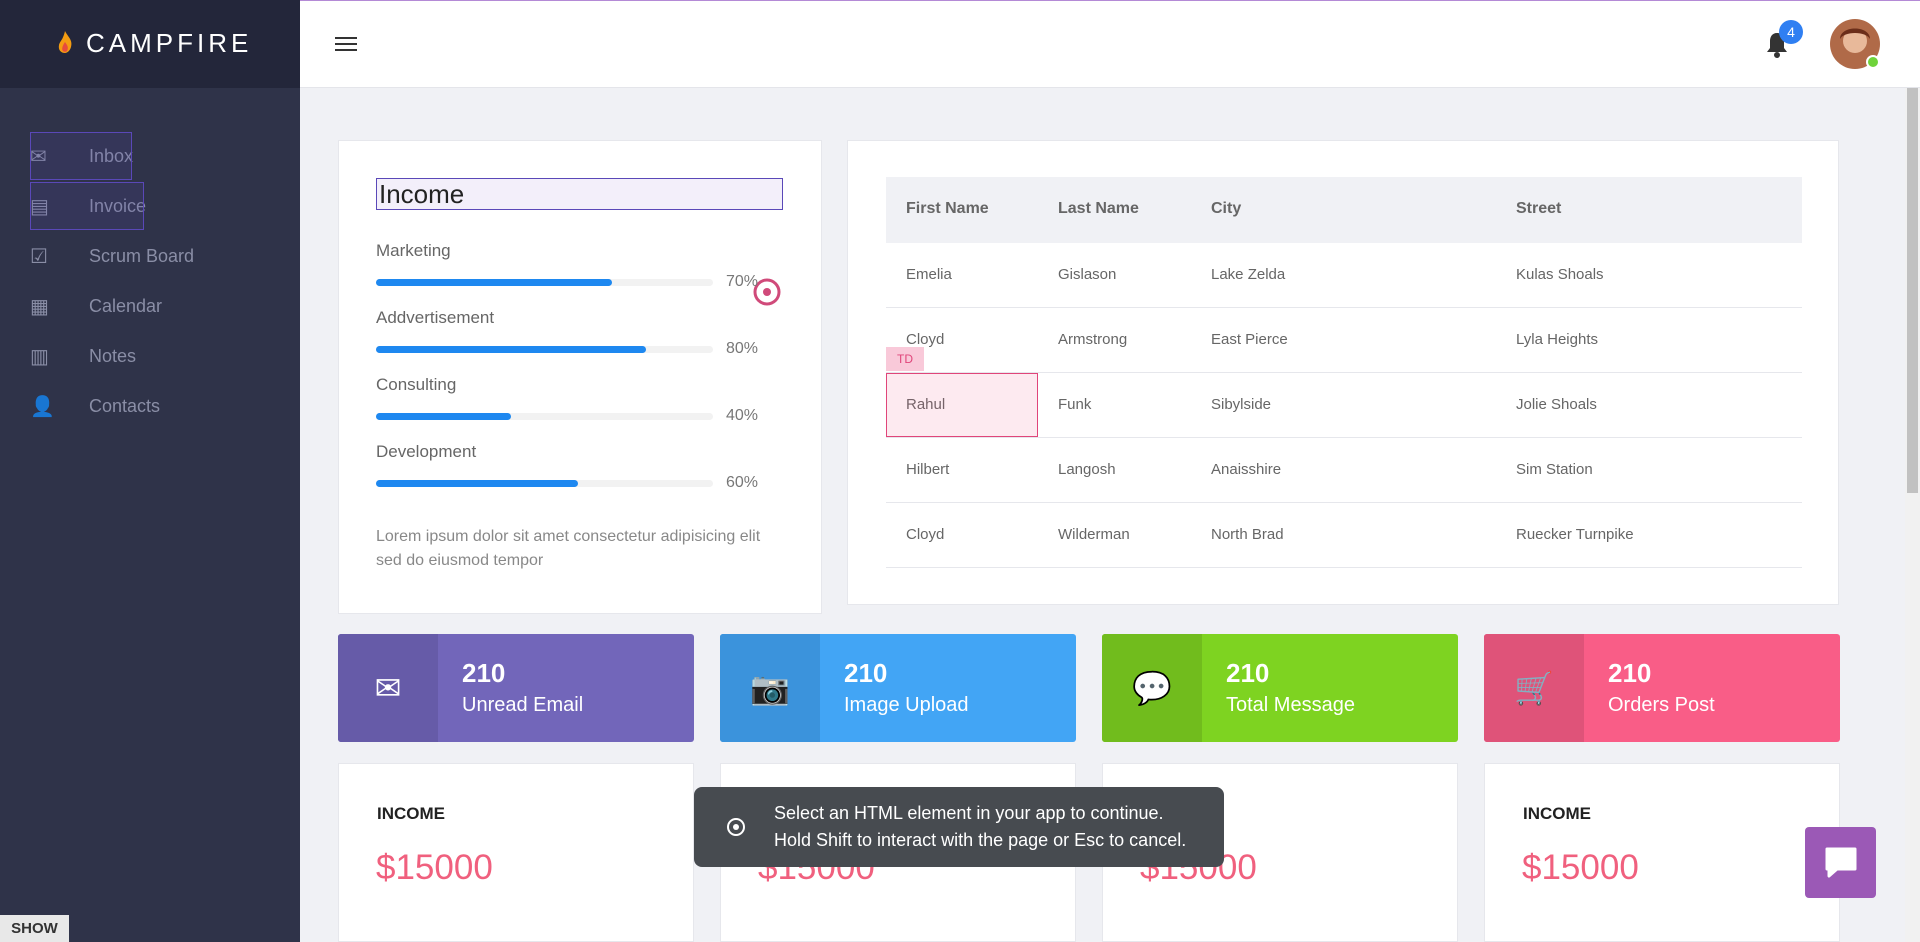 Image resolution: width=1920 pixels, height=942 pixels. Describe the element at coordinates (42, 407) in the screenshot. I see `nav-icon: 👤` at that location.